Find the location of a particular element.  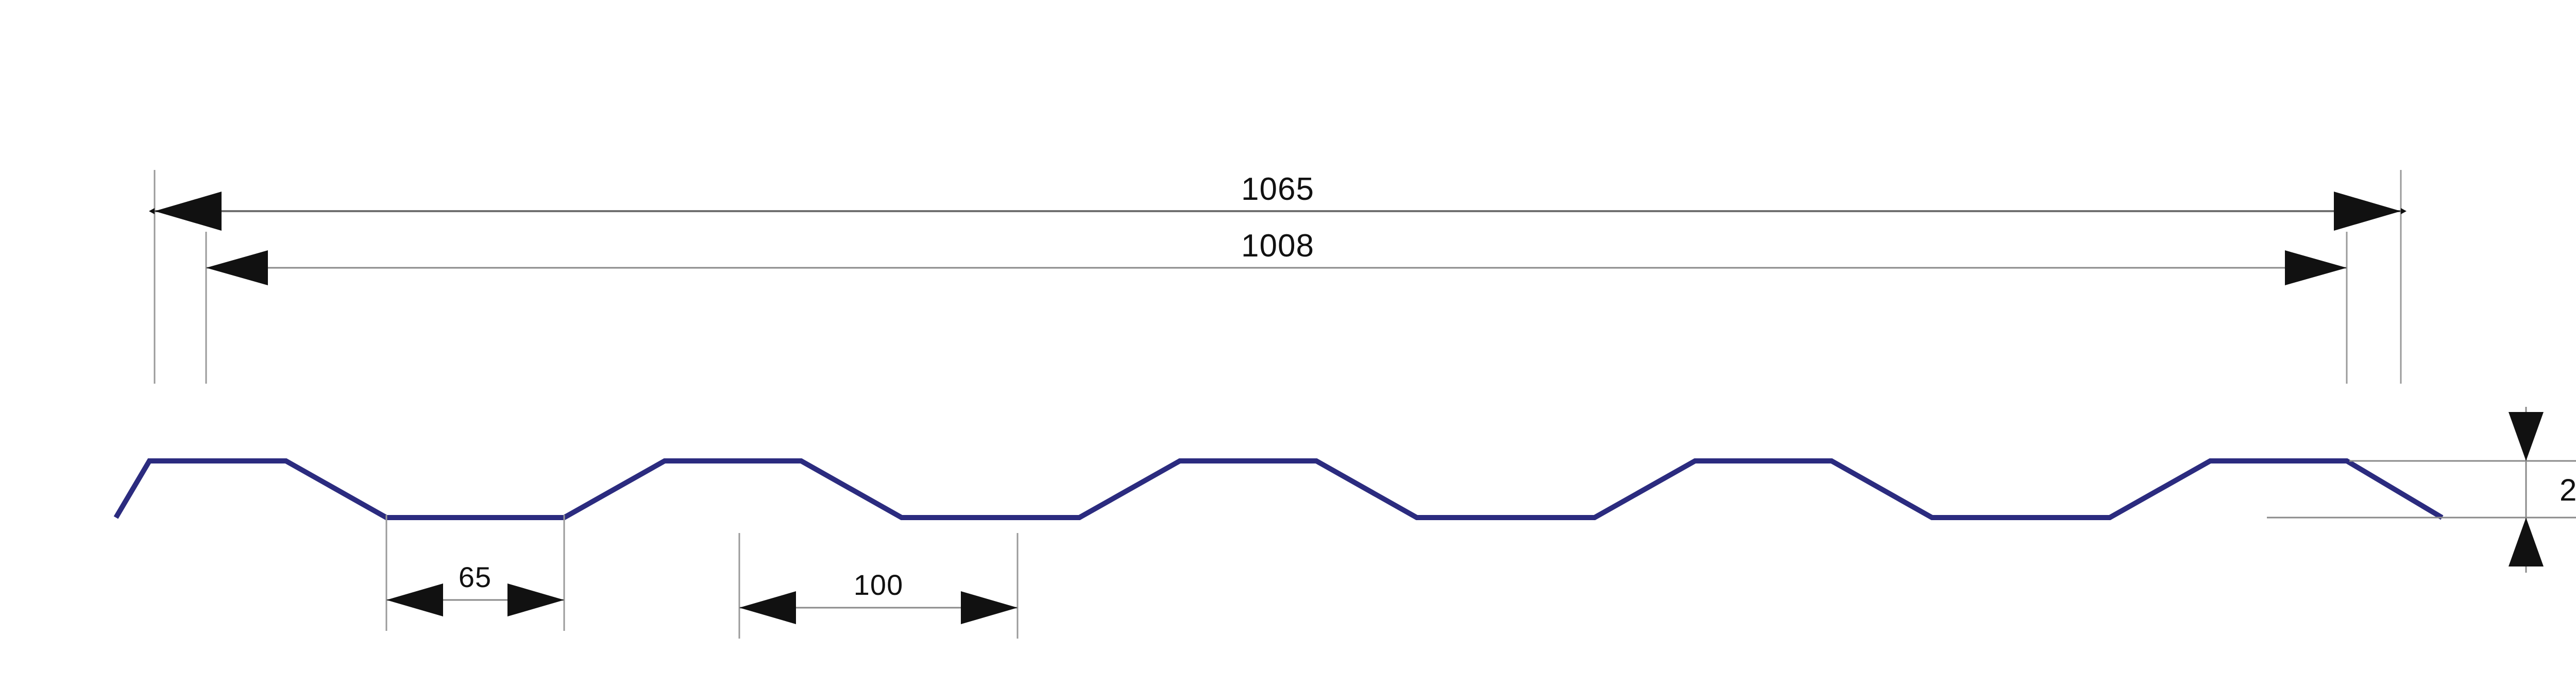

dimension-label-1065: 1065 is located at coordinates (1277, 189).